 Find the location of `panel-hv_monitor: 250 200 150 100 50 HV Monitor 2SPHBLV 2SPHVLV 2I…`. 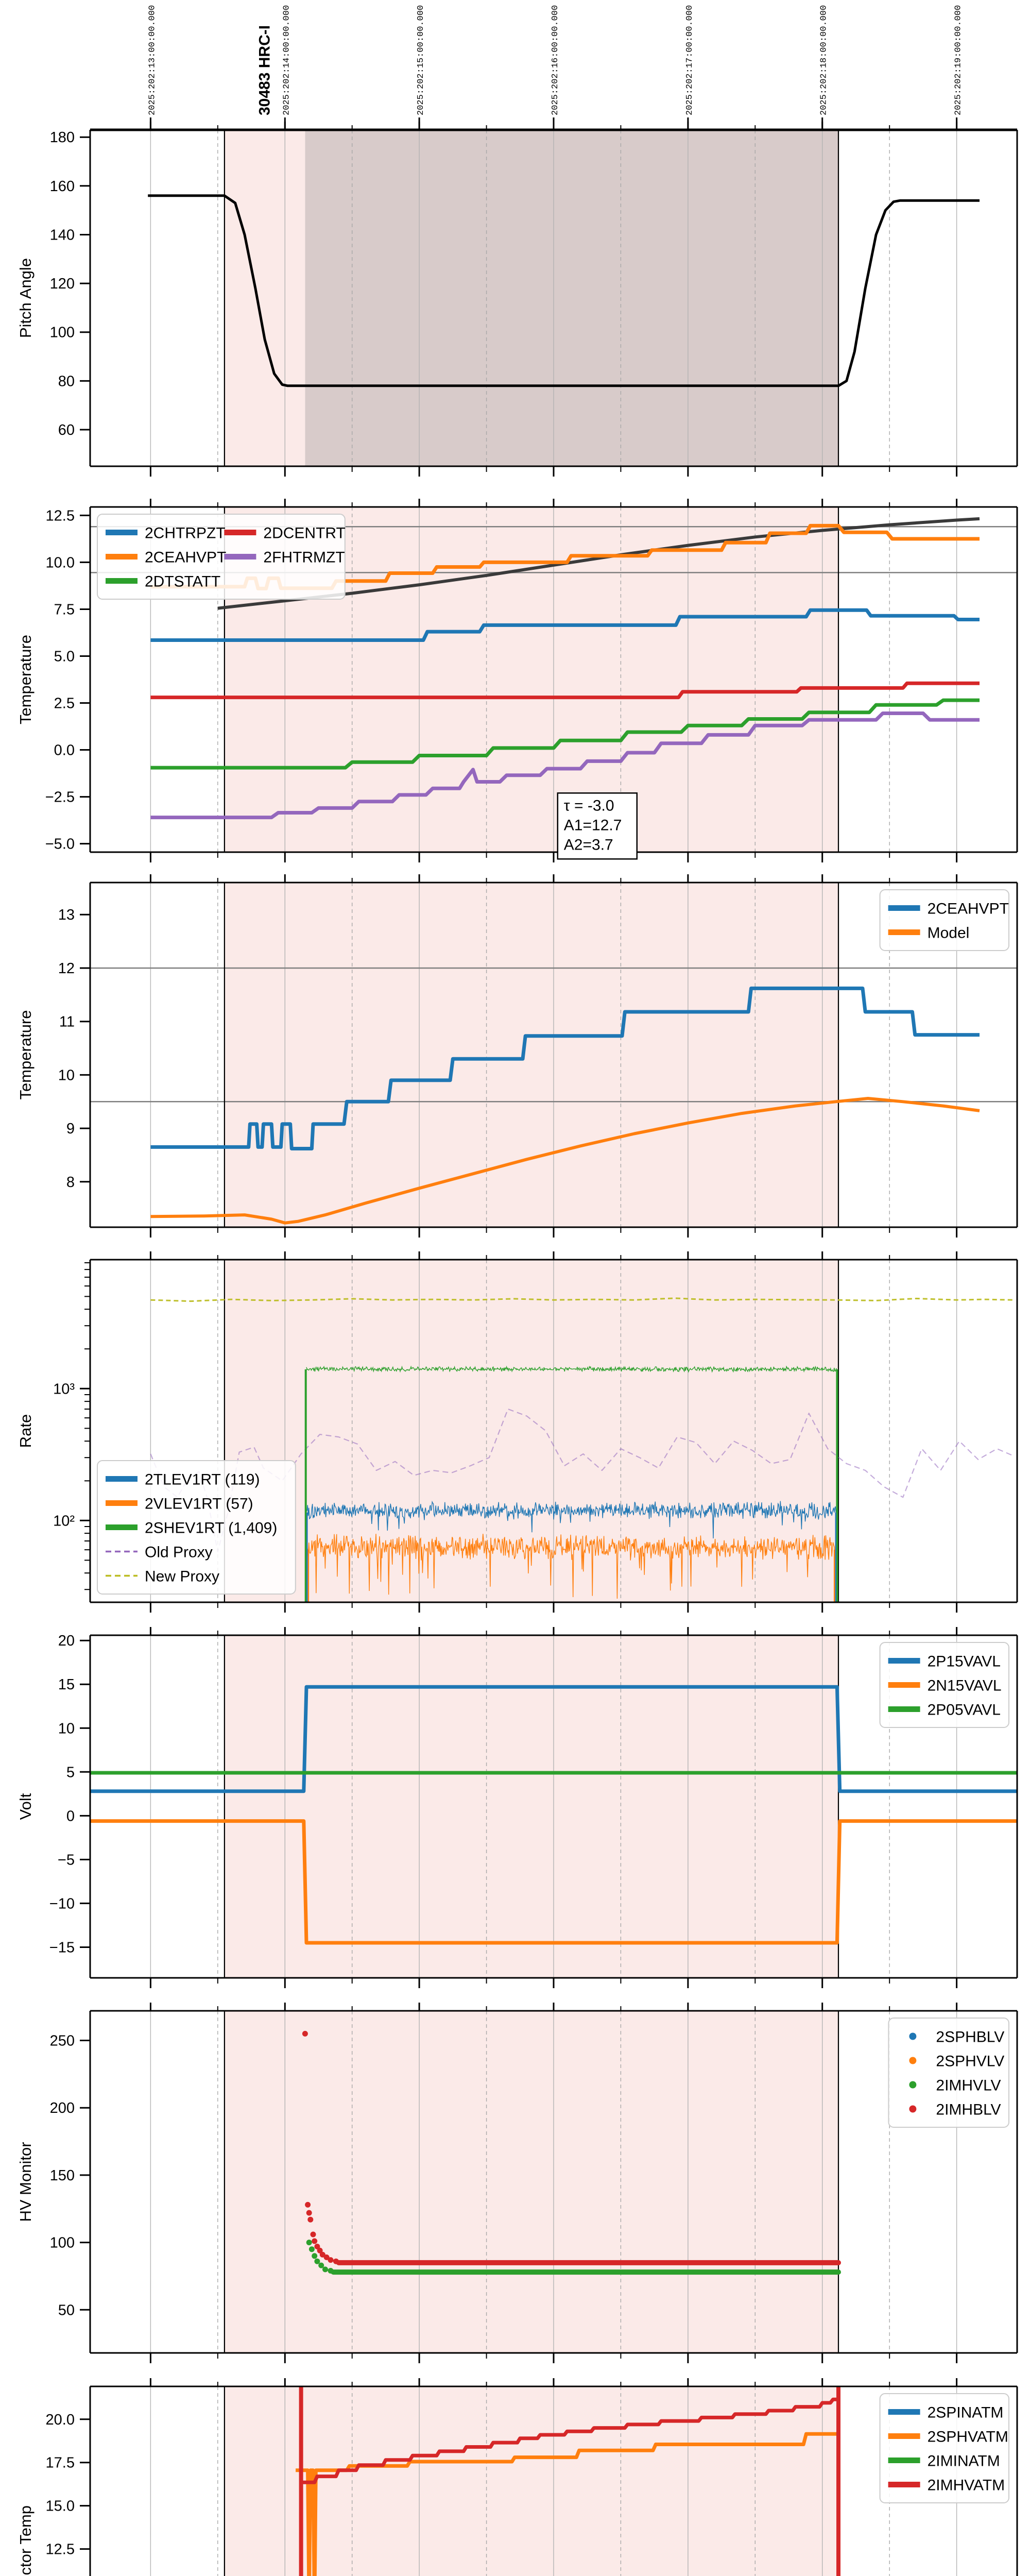

panel-hv_monitor: 250 200 150 100 50 HV Monitor 2SPHBLV 2SPHVLV 2I… is located at coordinates (517, 2183).